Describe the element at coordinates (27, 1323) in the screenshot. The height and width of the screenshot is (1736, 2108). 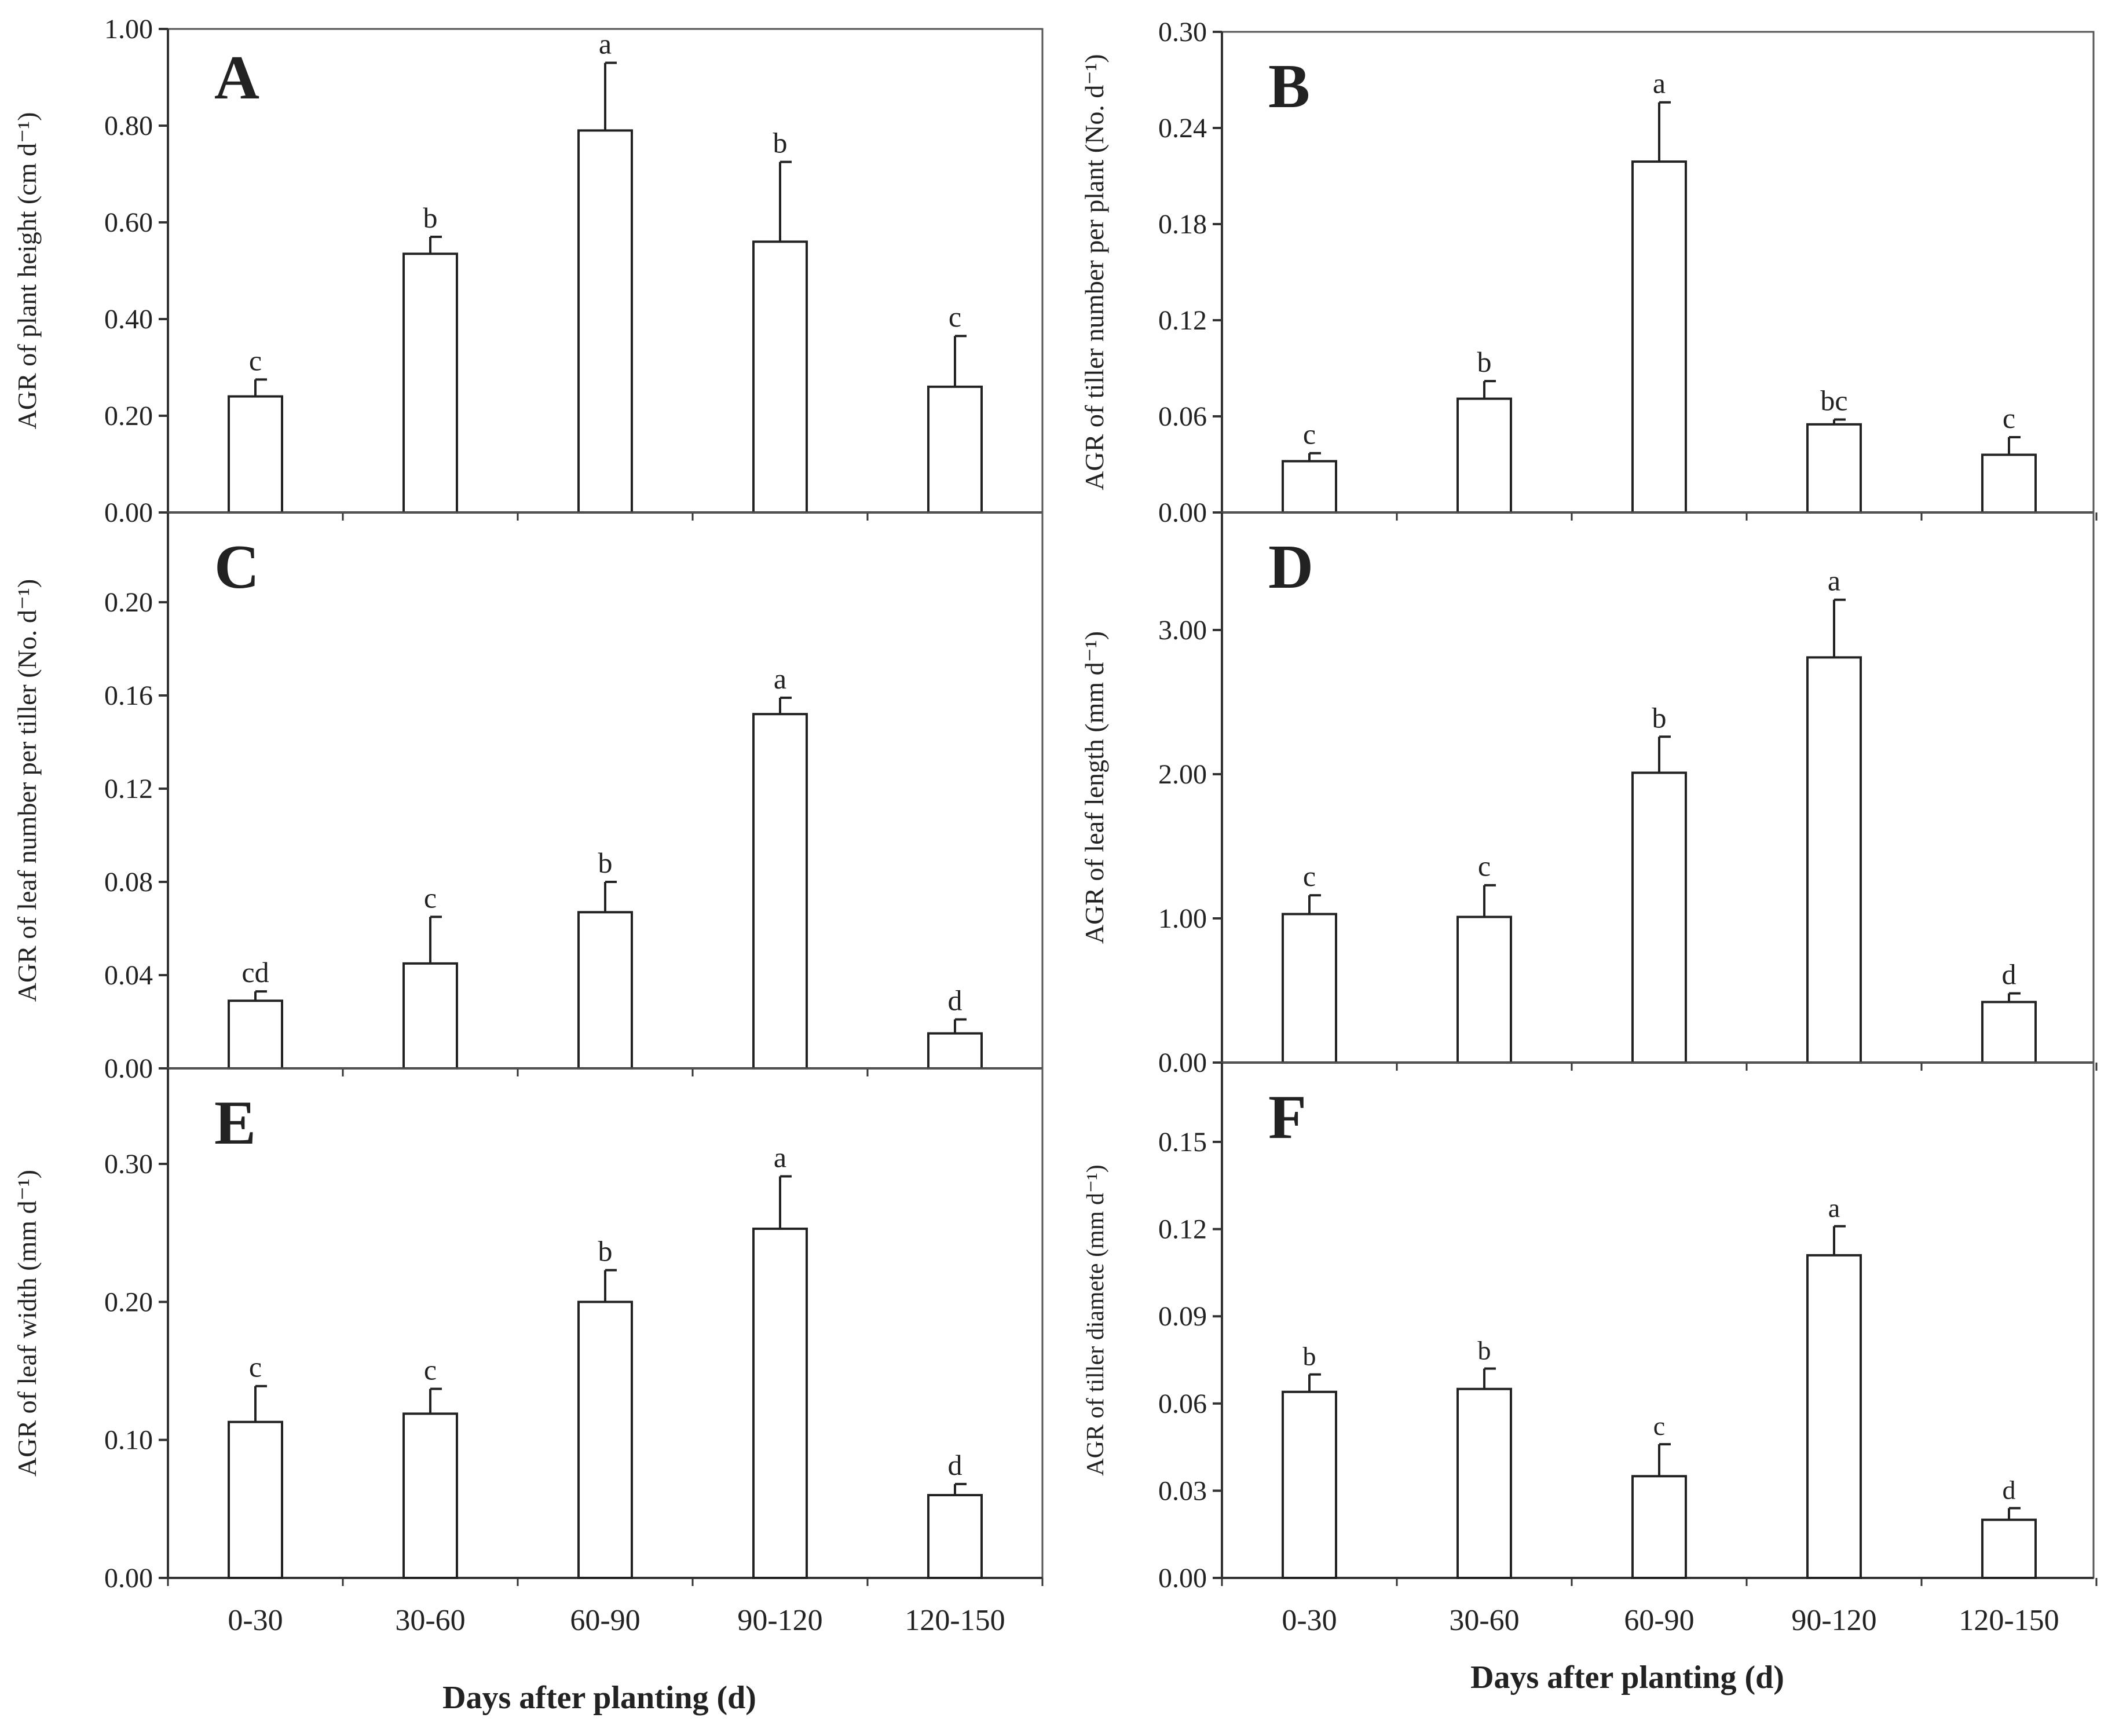
I see `y-axis-label: AGR of leaf width (mm d⁻¹)` at that location.